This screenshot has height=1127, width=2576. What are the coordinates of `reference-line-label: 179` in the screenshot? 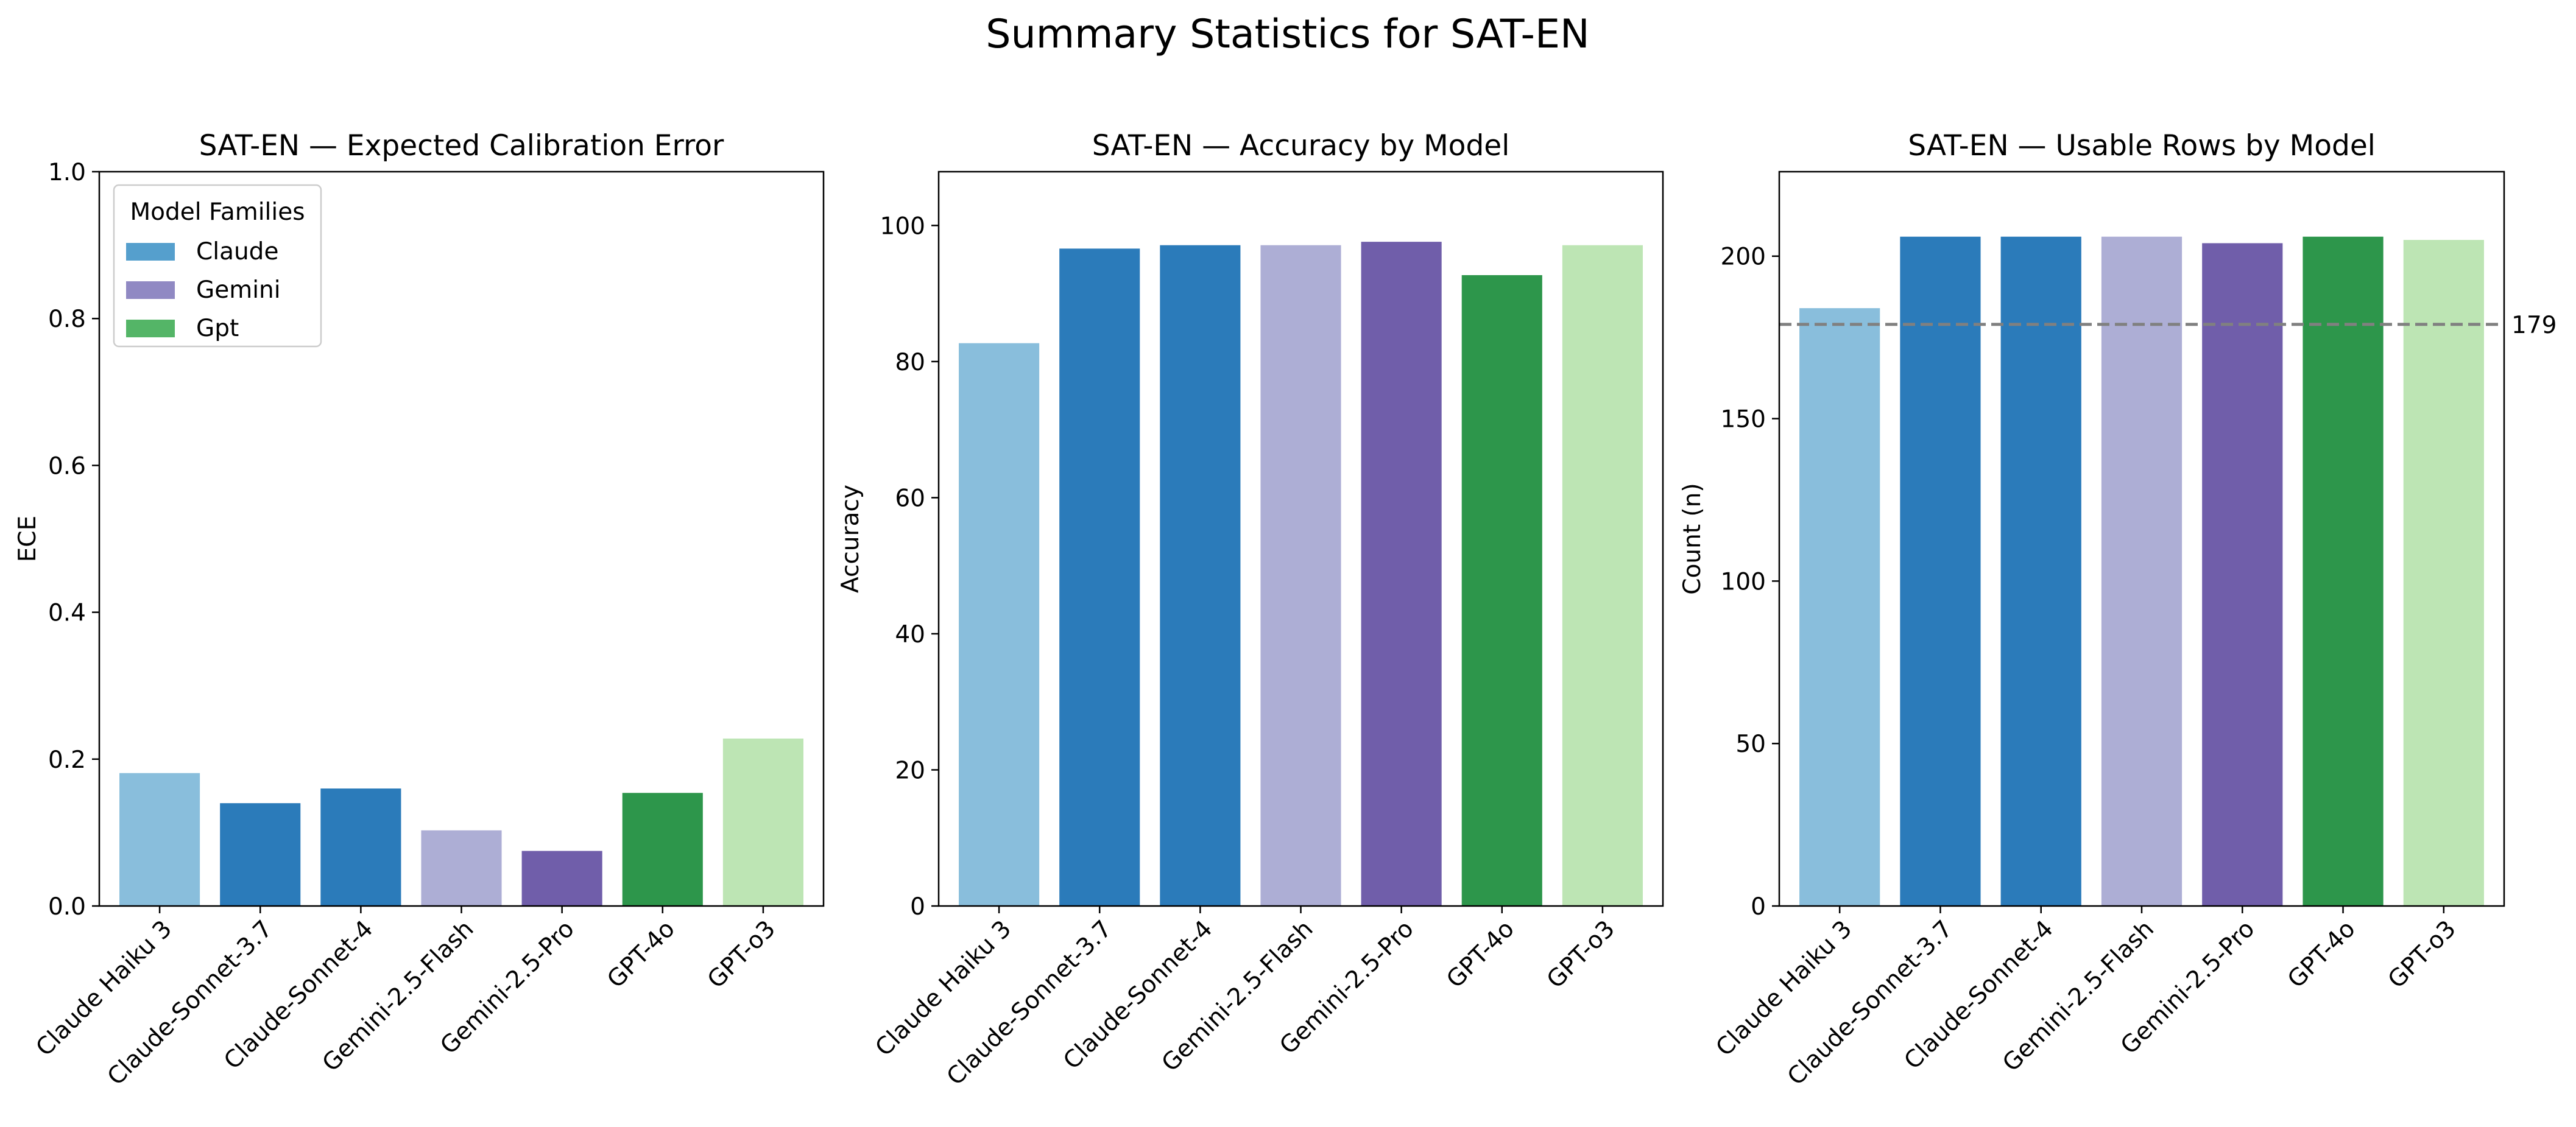 It's located at (2534, 325).